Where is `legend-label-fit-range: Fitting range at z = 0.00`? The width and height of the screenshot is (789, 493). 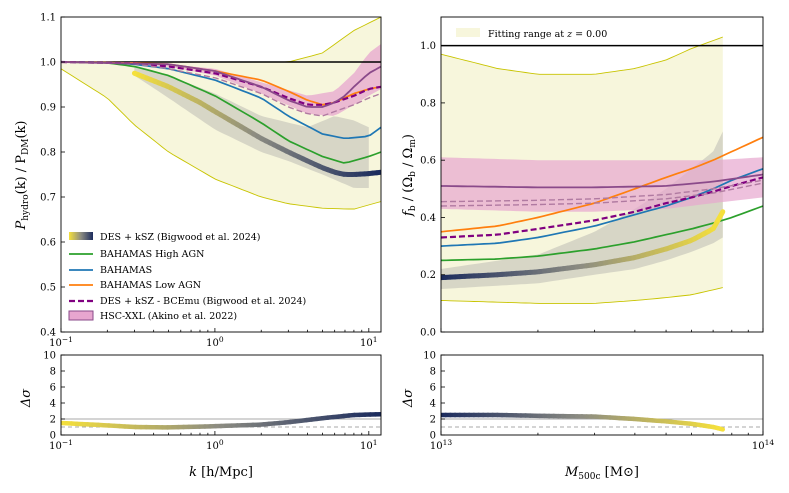 legend-label-fit-range: Fitting range at z = 0.00 is located at coordinates (547, 34).